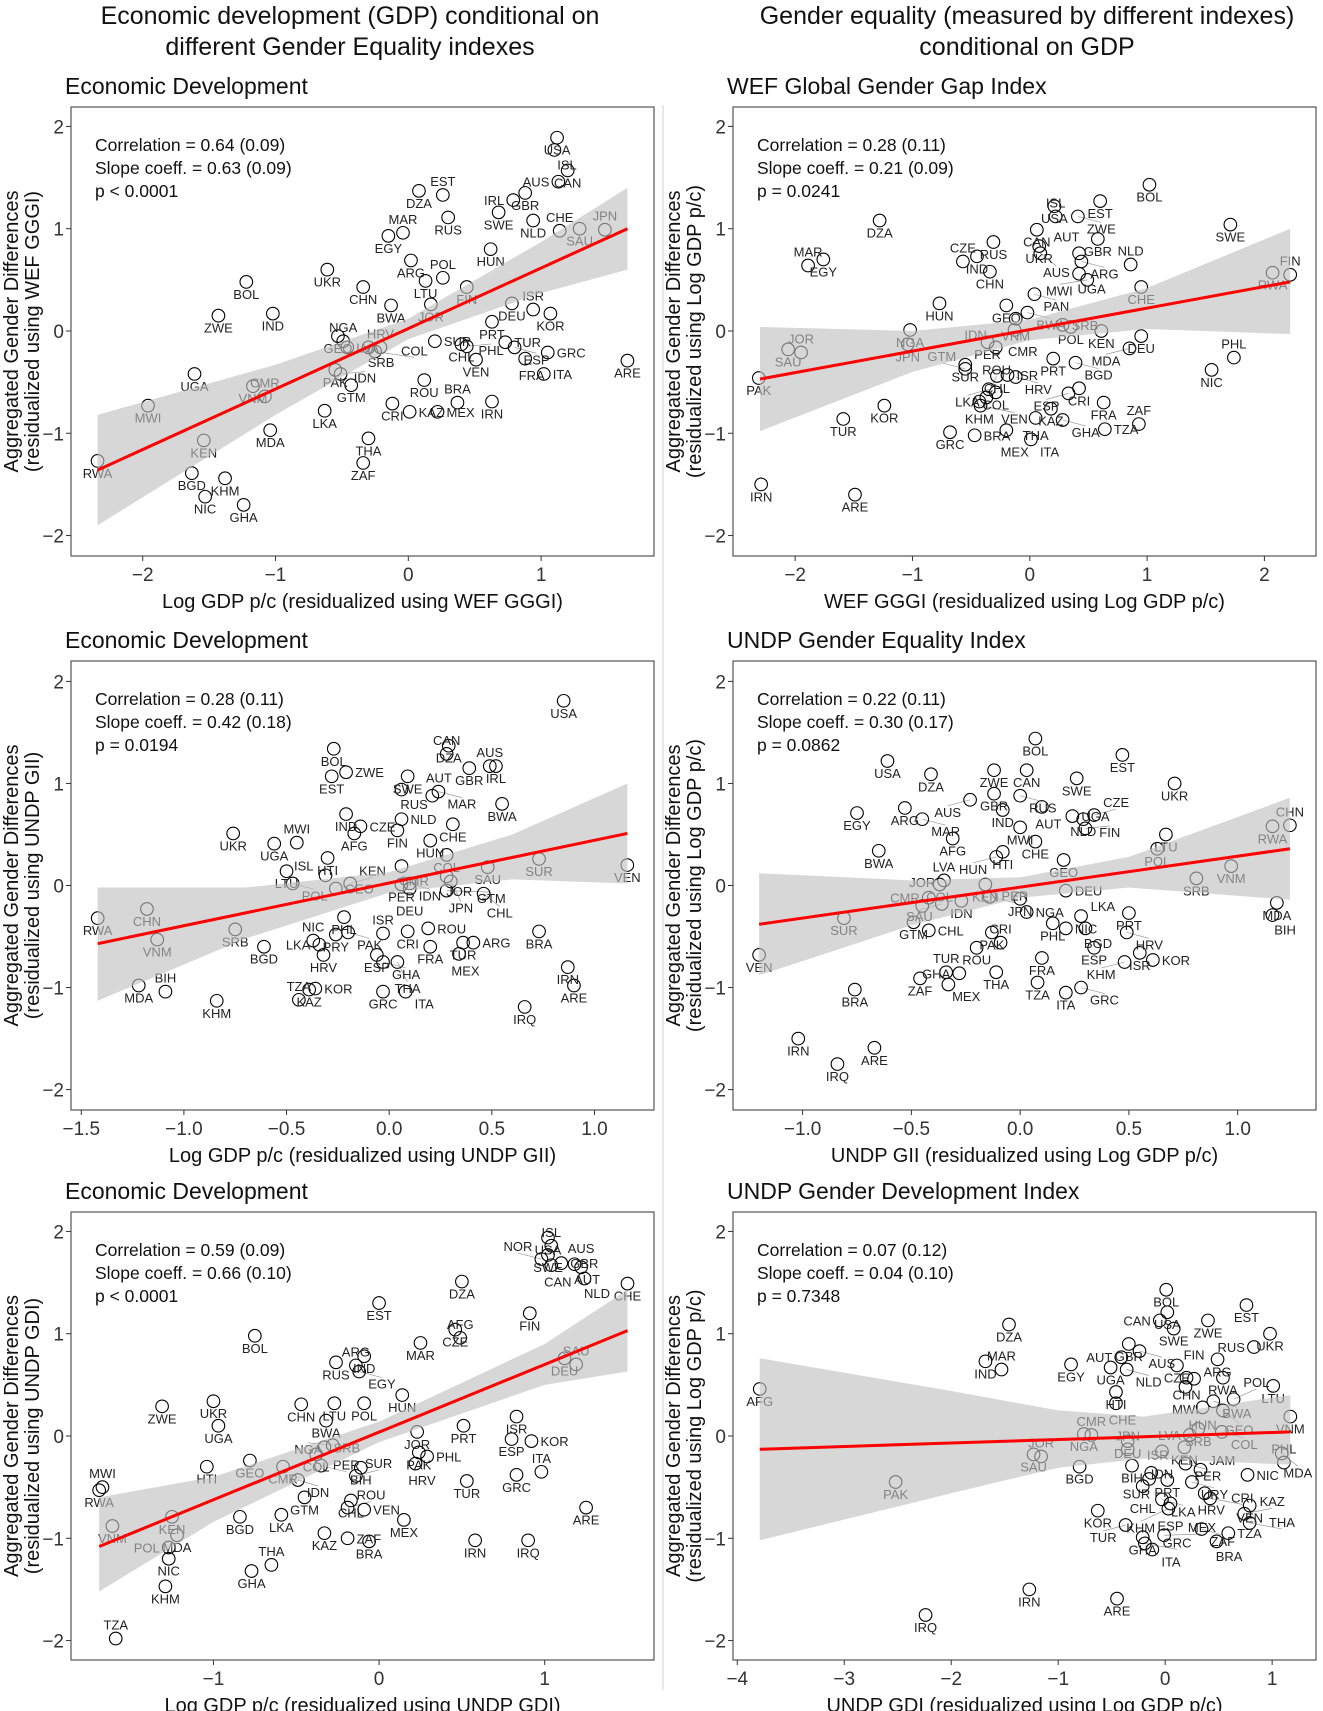  I want to click on point-label: UGA, so click(1092, 288).